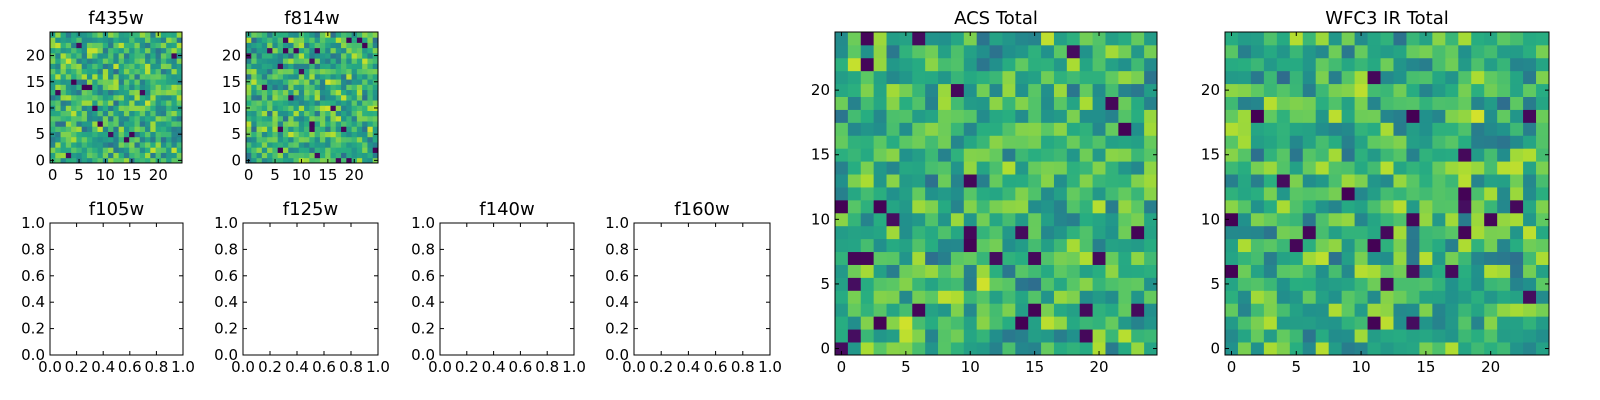 This screenshot has width=1600, height=400. What do you see at coordinates (226, 249) in the screenshot?
I see `y-tick-label: 0.8` at bounding box center [226, 249].